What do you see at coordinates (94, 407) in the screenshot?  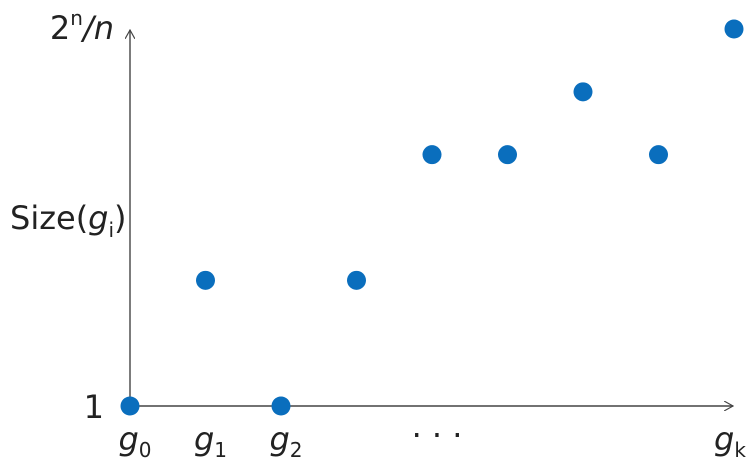 I see `y-tick-label-bottom: 1` at bounding box center [94, 407].